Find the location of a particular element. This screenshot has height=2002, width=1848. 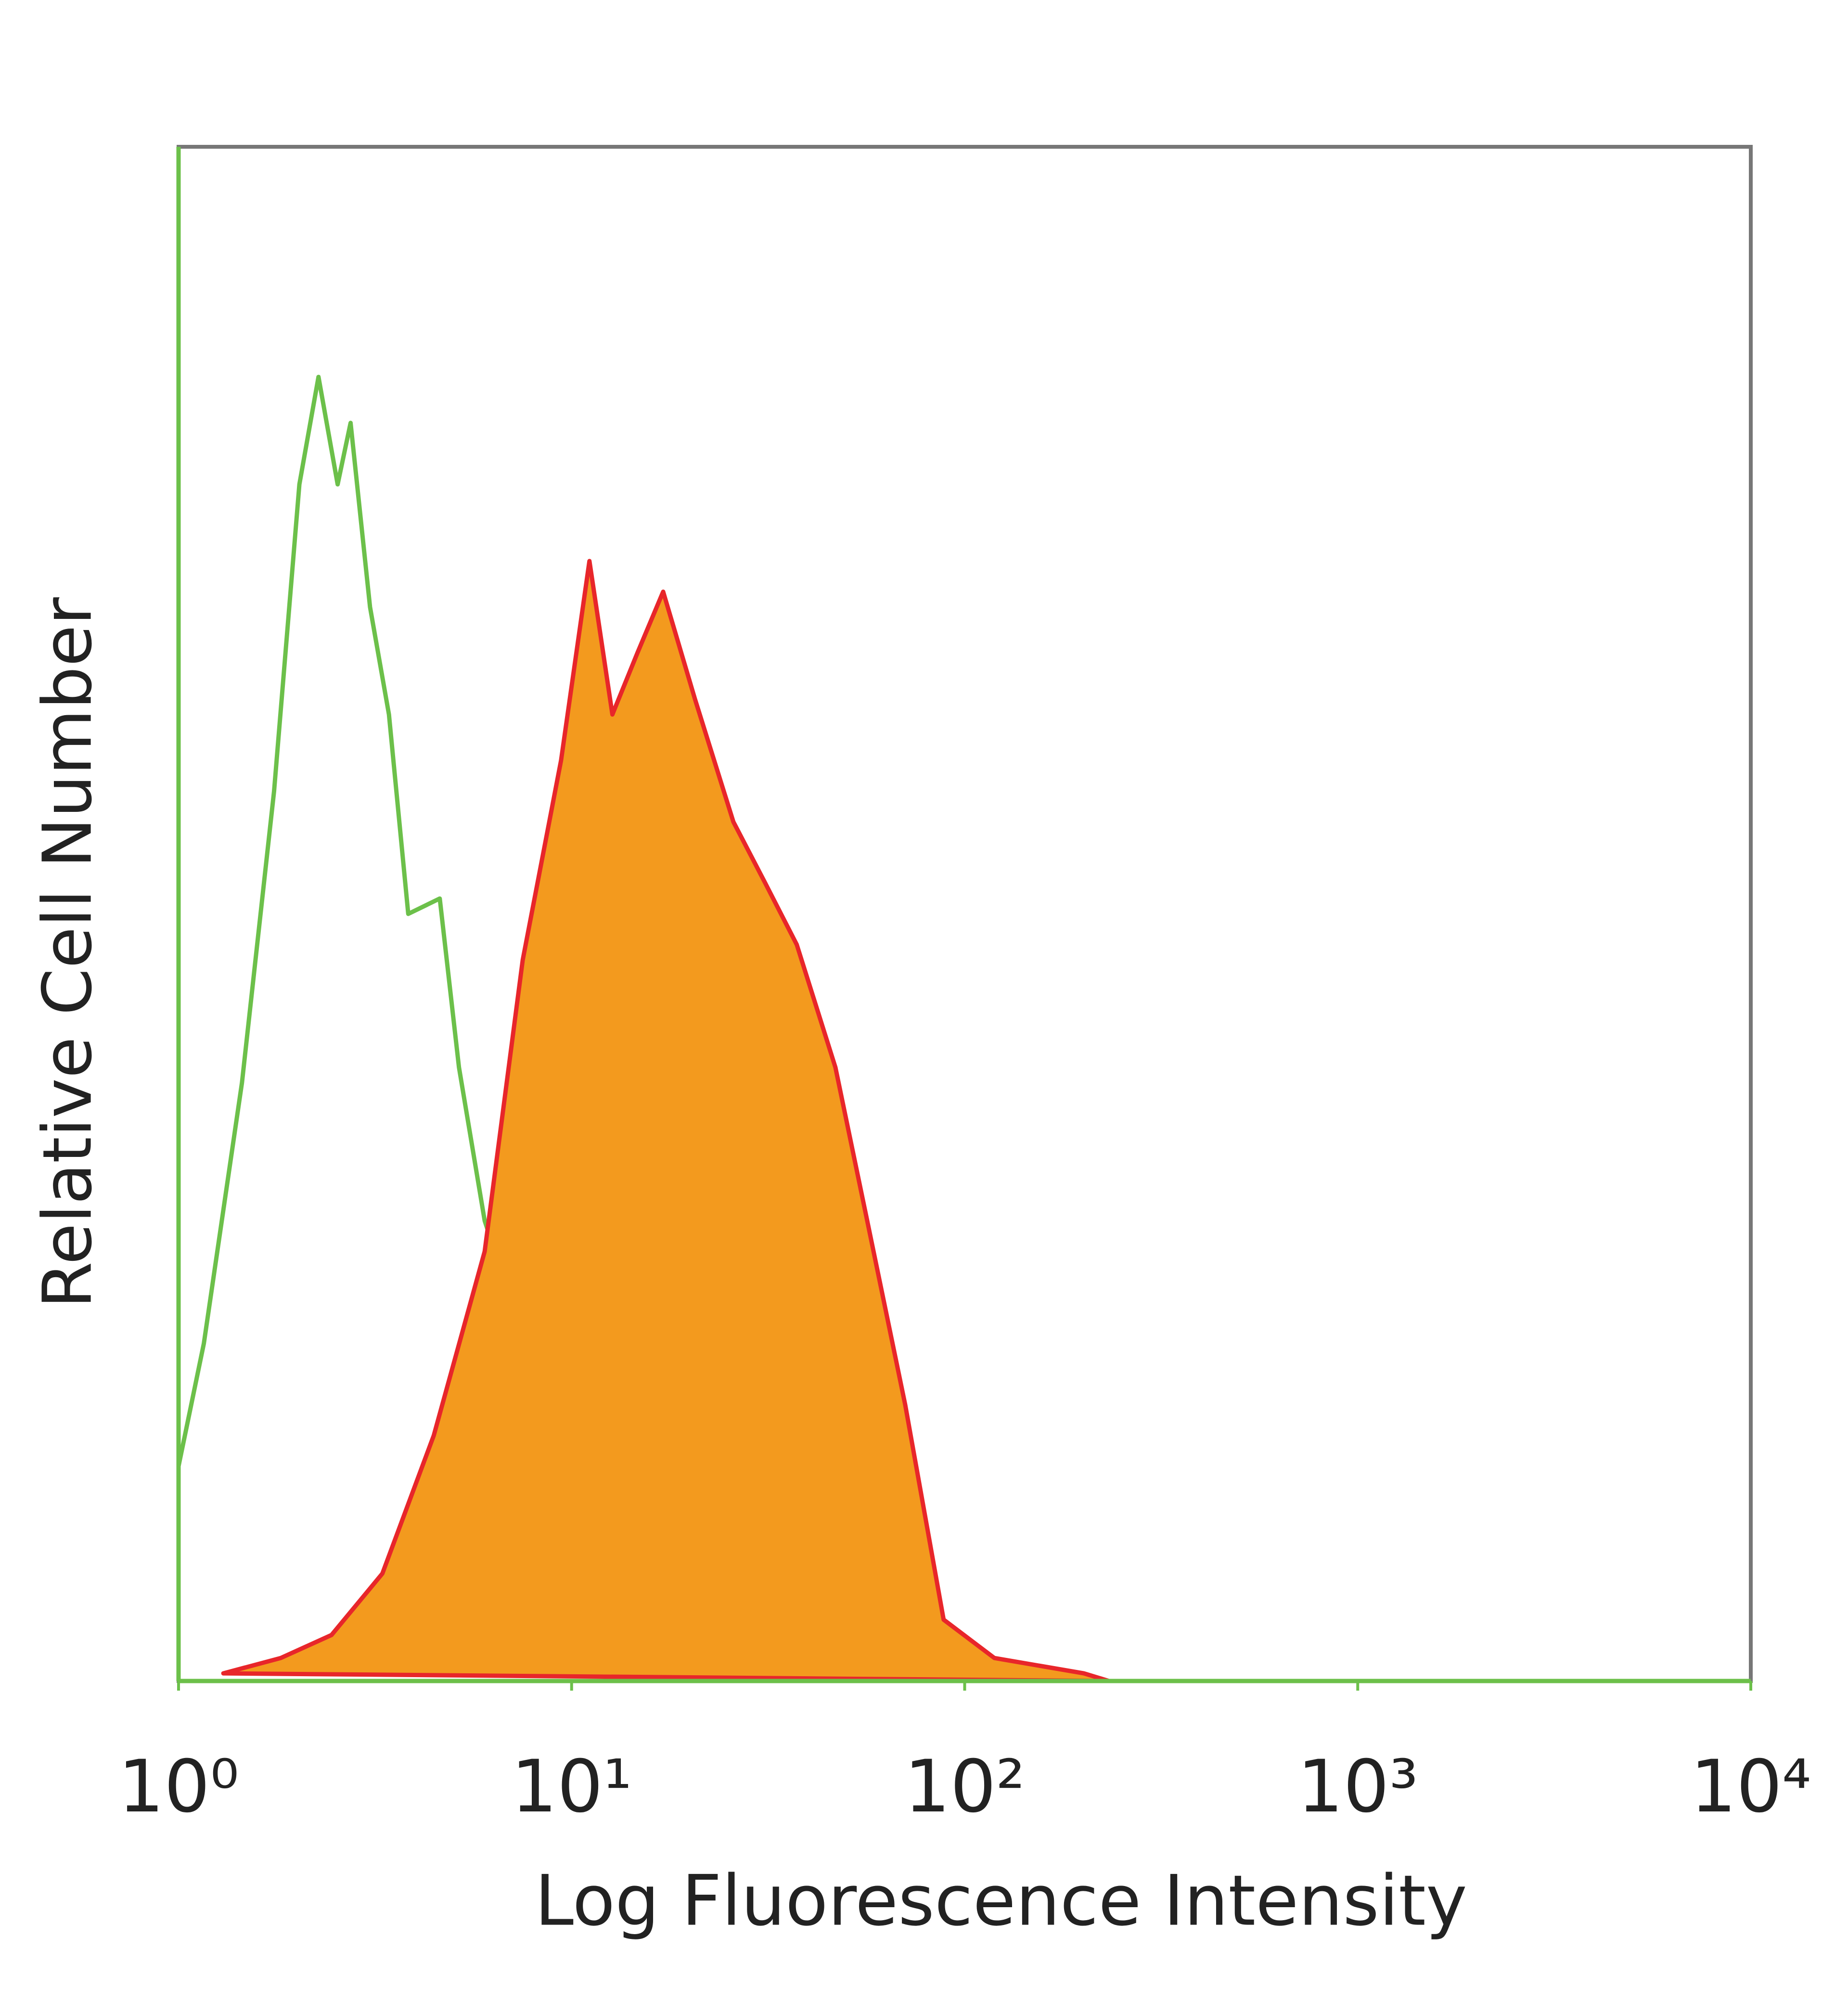

x-tick-label: 10³ is located at coordinates (1357, 1787).